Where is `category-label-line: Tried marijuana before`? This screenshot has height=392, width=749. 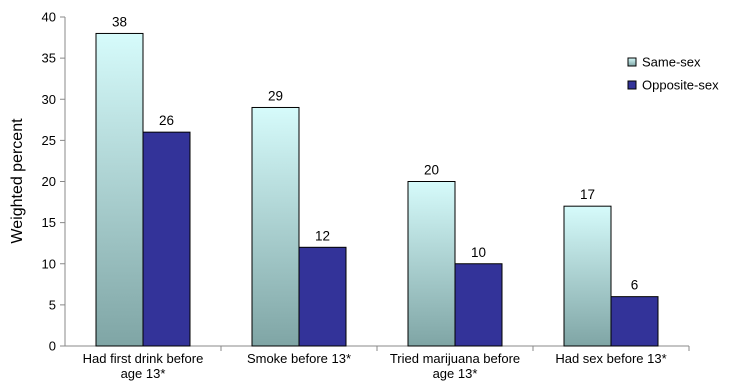
category-label-line: Tried marijuana before is located at coordinates (455, 358).